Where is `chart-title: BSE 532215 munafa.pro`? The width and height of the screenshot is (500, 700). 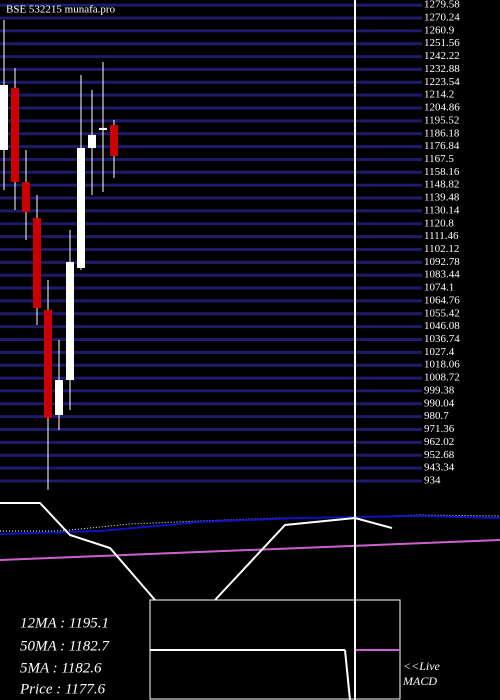 chart-title: BSE 532215 munafa.pro is located at coordinates (61, 10).